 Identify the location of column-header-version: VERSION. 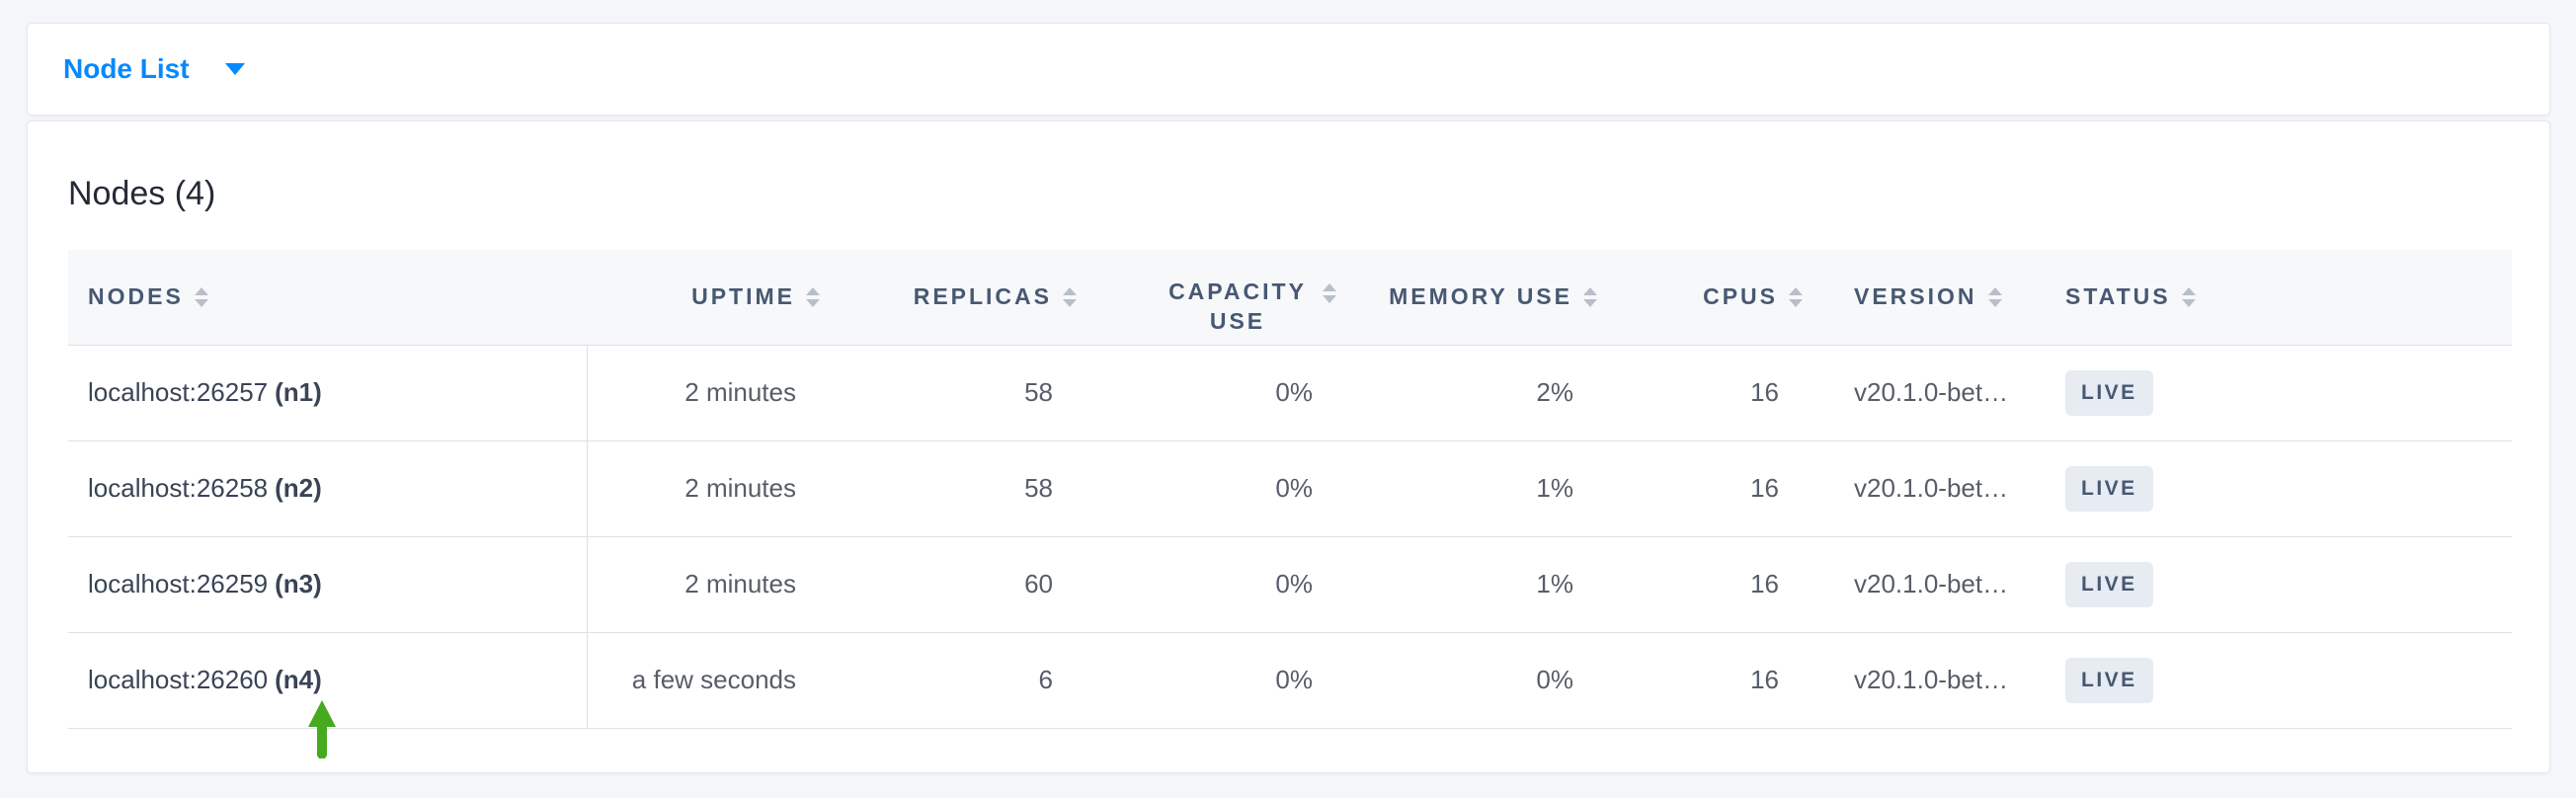
(1937, 298).